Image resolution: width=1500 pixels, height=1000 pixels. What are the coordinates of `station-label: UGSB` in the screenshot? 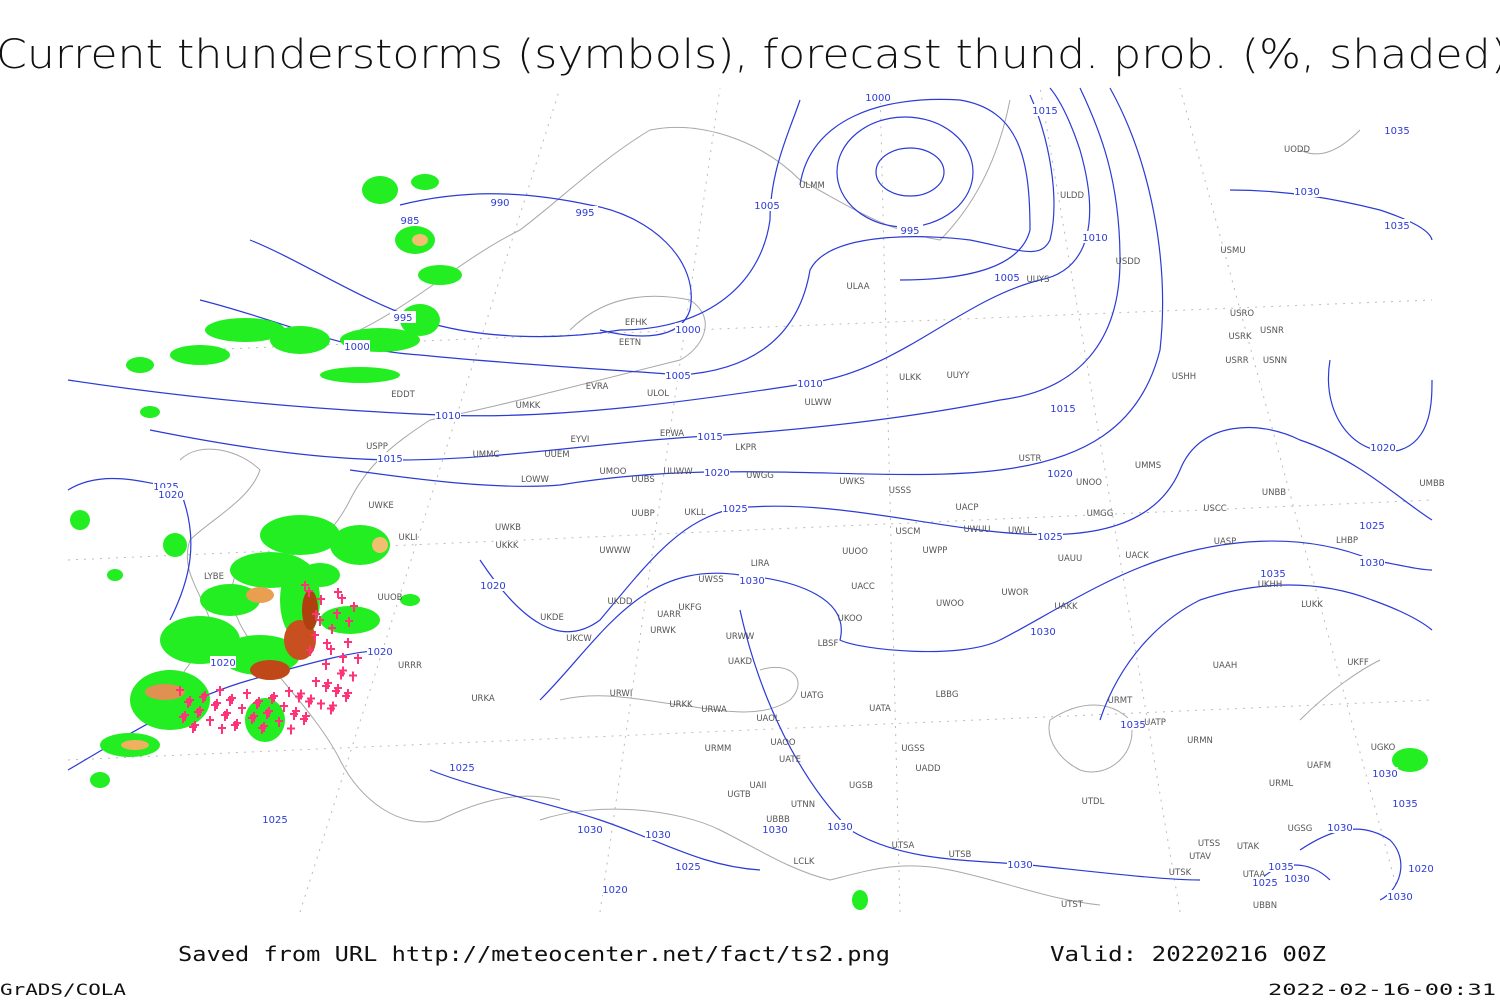 It's located at (861, 786).